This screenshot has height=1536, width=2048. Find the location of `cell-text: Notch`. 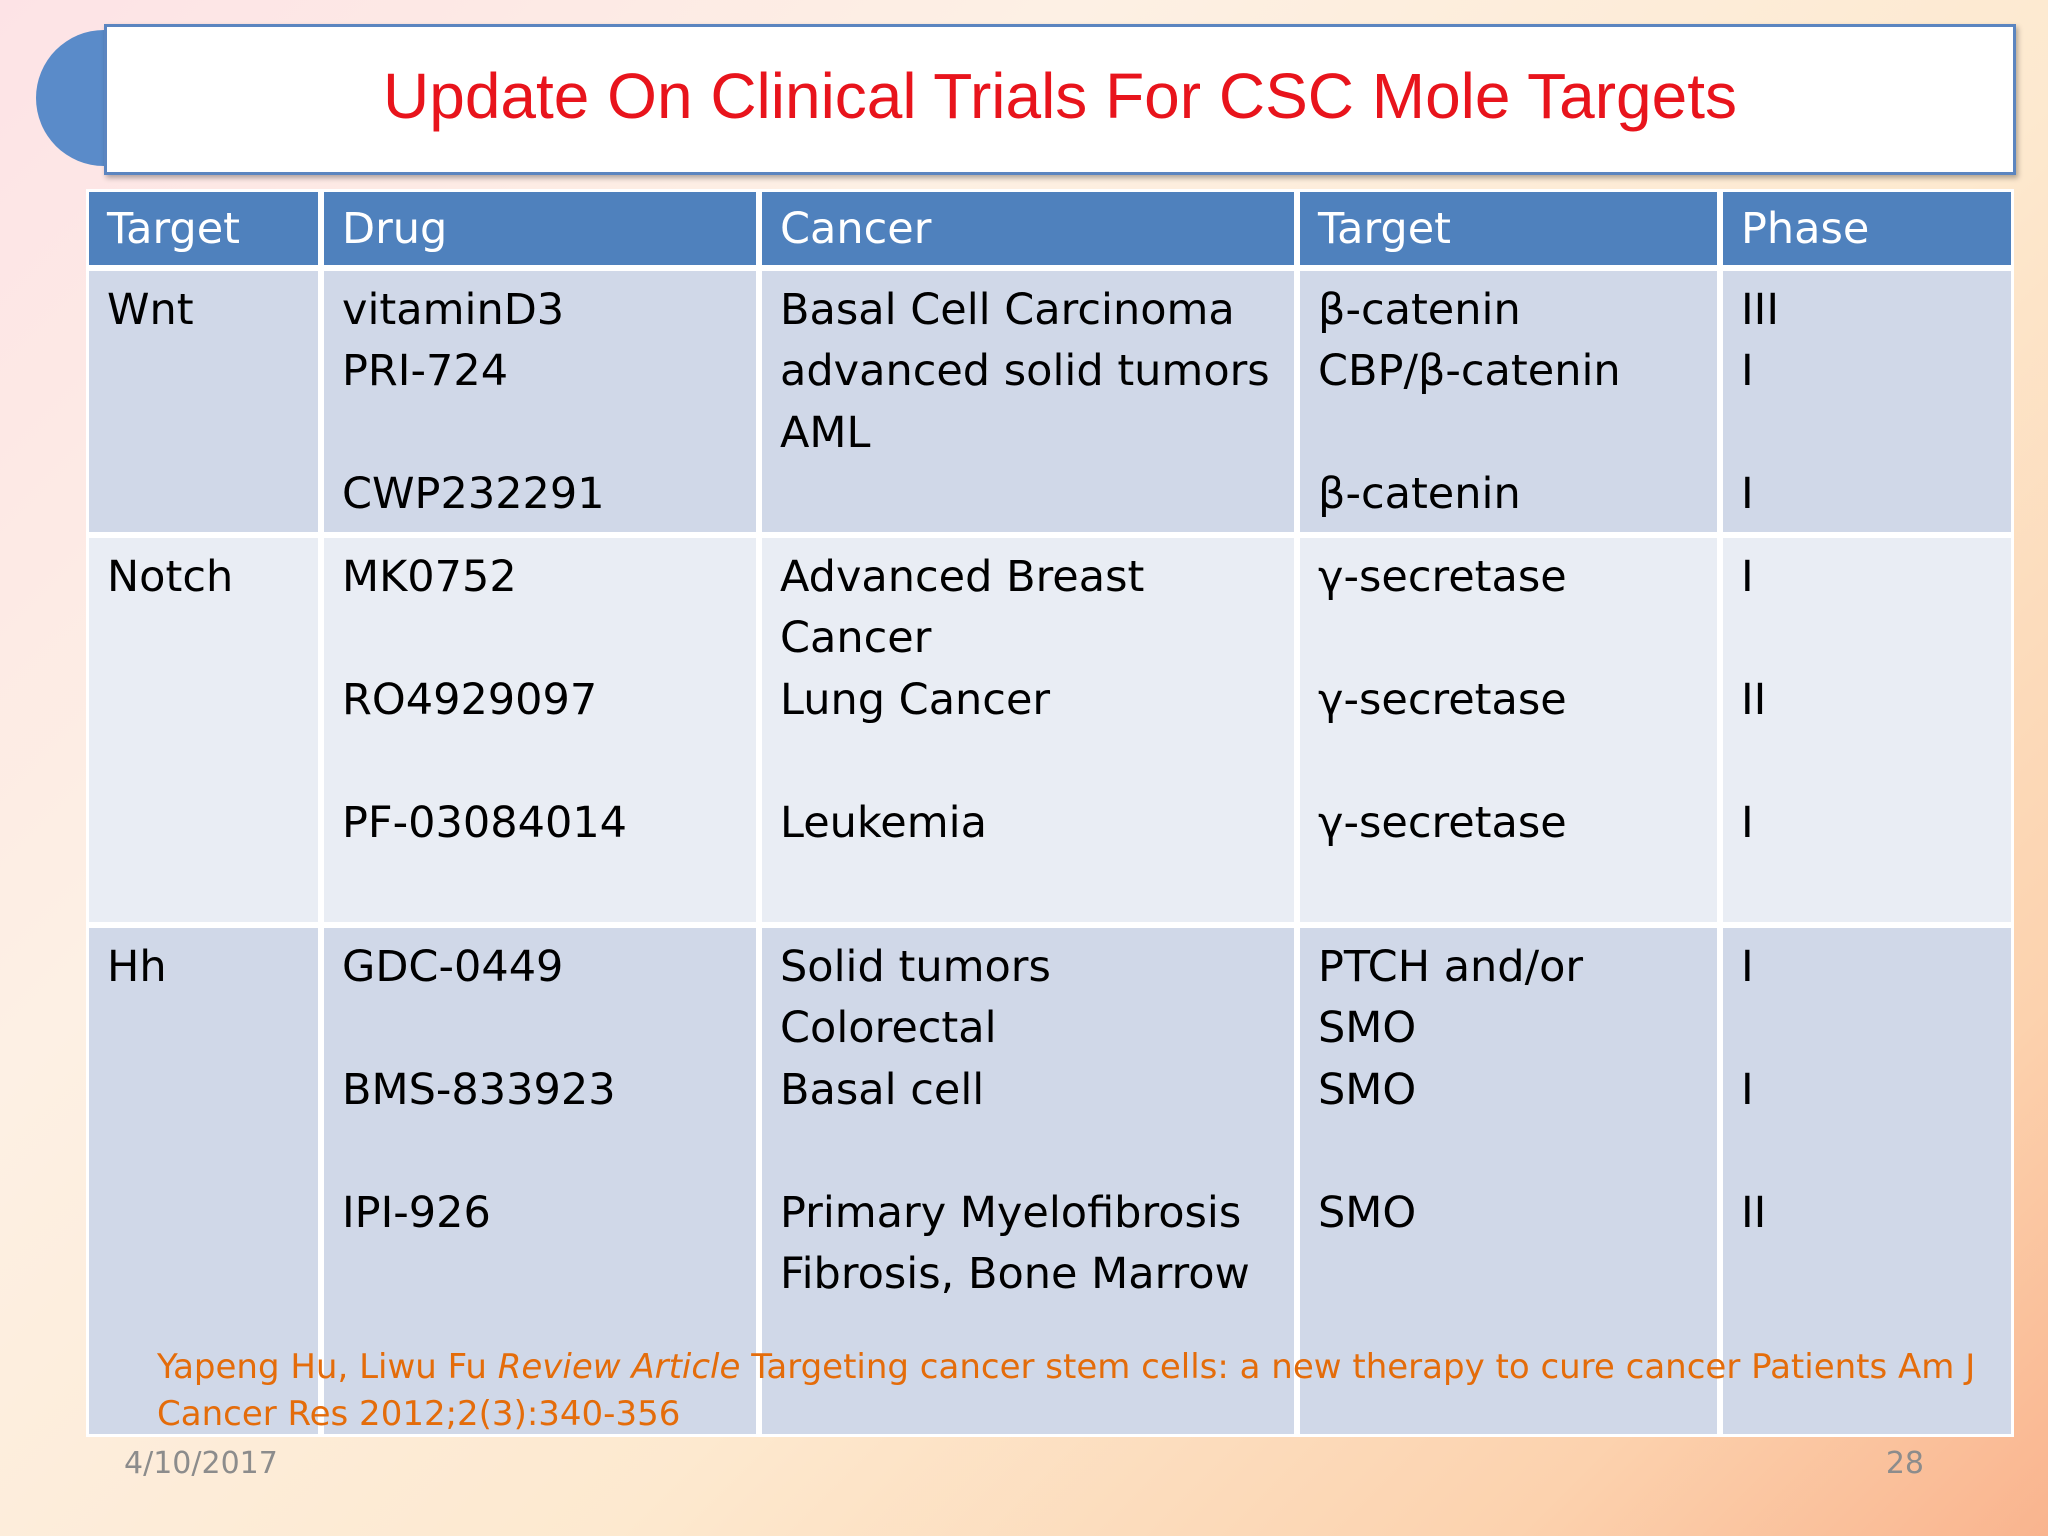

cell-text: Notch is located at coordinates (170, 577).